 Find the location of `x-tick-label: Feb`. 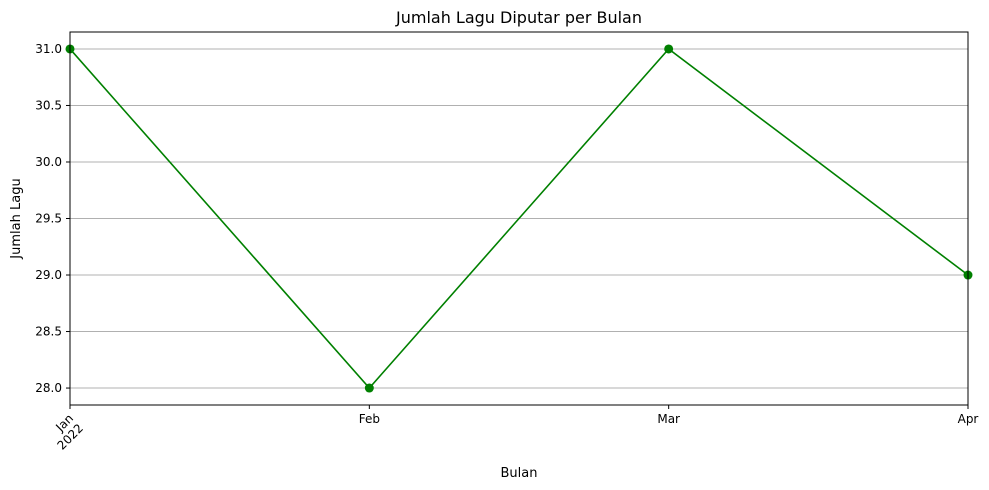

x-tick-label: Feb is located at coordinates (369, 419).